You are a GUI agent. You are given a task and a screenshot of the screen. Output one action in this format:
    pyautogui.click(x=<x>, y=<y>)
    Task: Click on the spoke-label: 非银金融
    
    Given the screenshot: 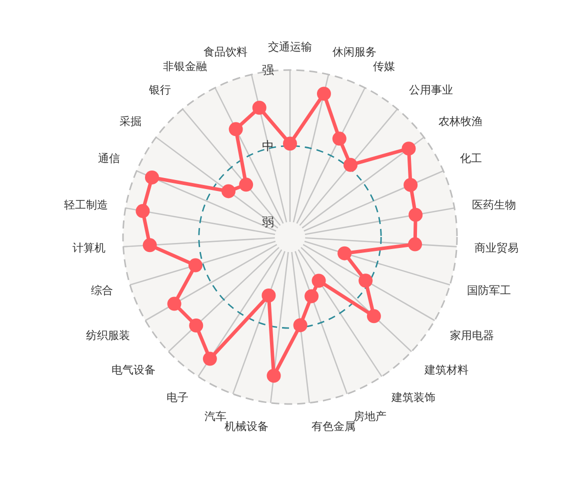 What is the action you would take?
    pyautogui.click(x=184, y=67)
    